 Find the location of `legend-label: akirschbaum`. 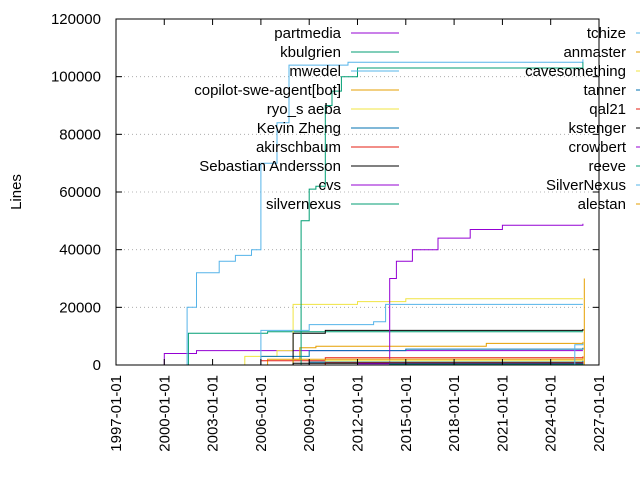

legend-label: akirschbaum is located at coordinates (298, 147).